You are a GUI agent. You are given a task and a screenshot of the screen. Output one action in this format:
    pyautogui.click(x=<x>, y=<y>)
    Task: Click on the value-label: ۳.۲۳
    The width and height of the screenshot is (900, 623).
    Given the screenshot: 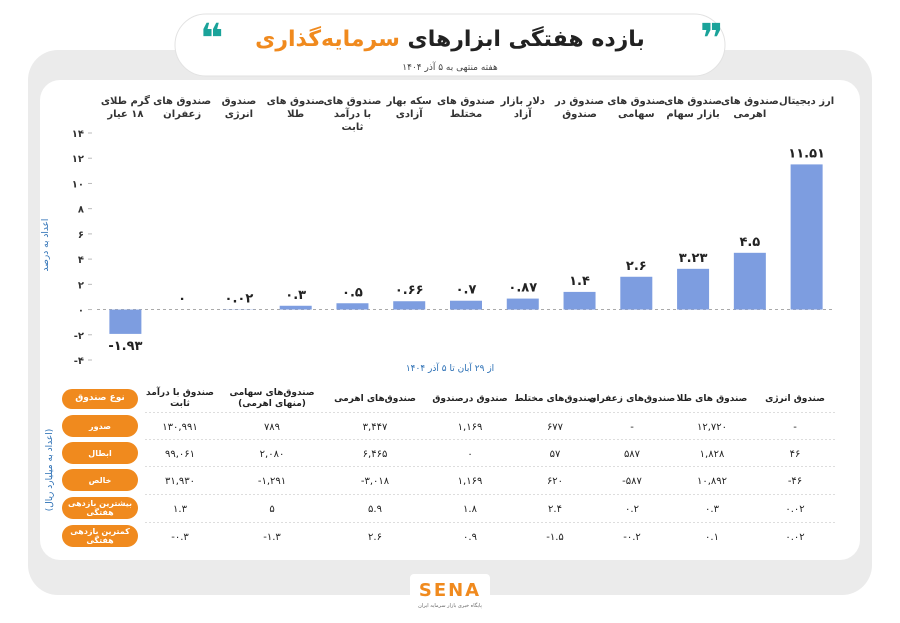 What is the action you would take?
    pyautogui.click(x=693, y=258)
    